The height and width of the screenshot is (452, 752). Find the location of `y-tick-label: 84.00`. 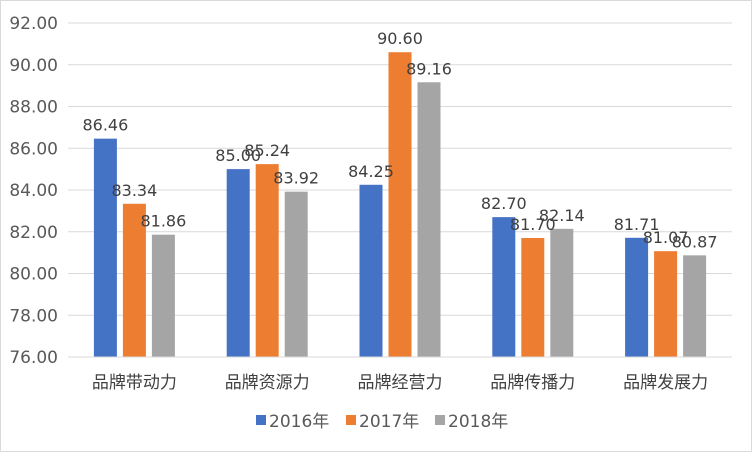

y-tick-label: 84.00 is located at coordinates (33, 191).